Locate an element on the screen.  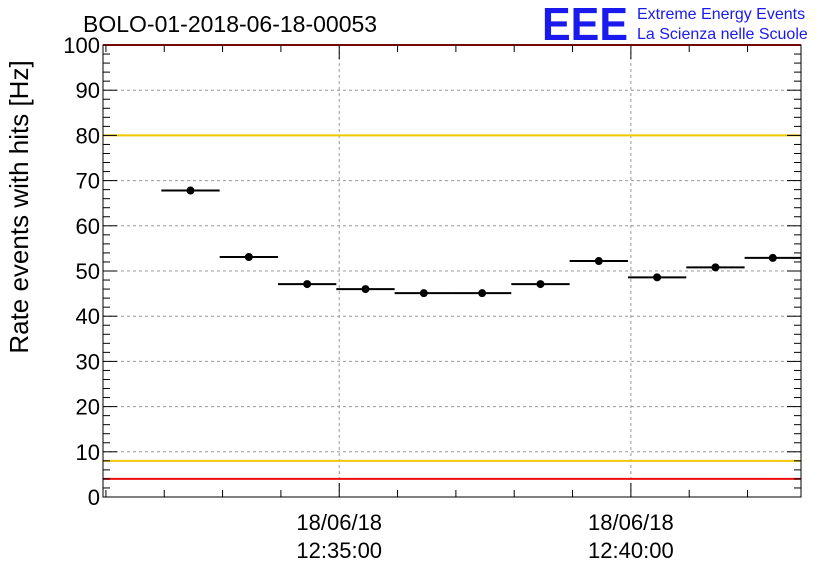
y-axis-label: Rate events with hits [Hz] is located at coordinates (19, 206).